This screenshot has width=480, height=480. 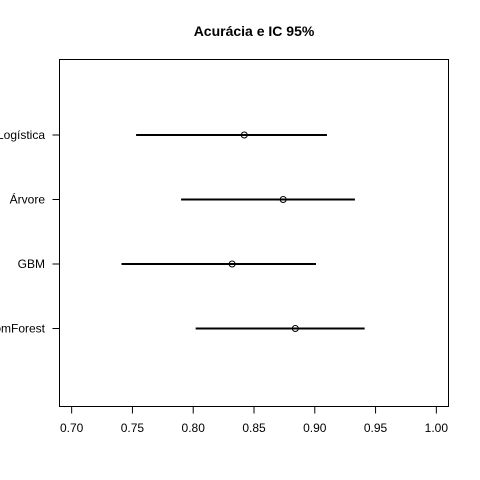 What do you see at coordinates (22, 135) in the screenshot?
I see `y-tick-label: Logística` at bounding box center [22, 135].